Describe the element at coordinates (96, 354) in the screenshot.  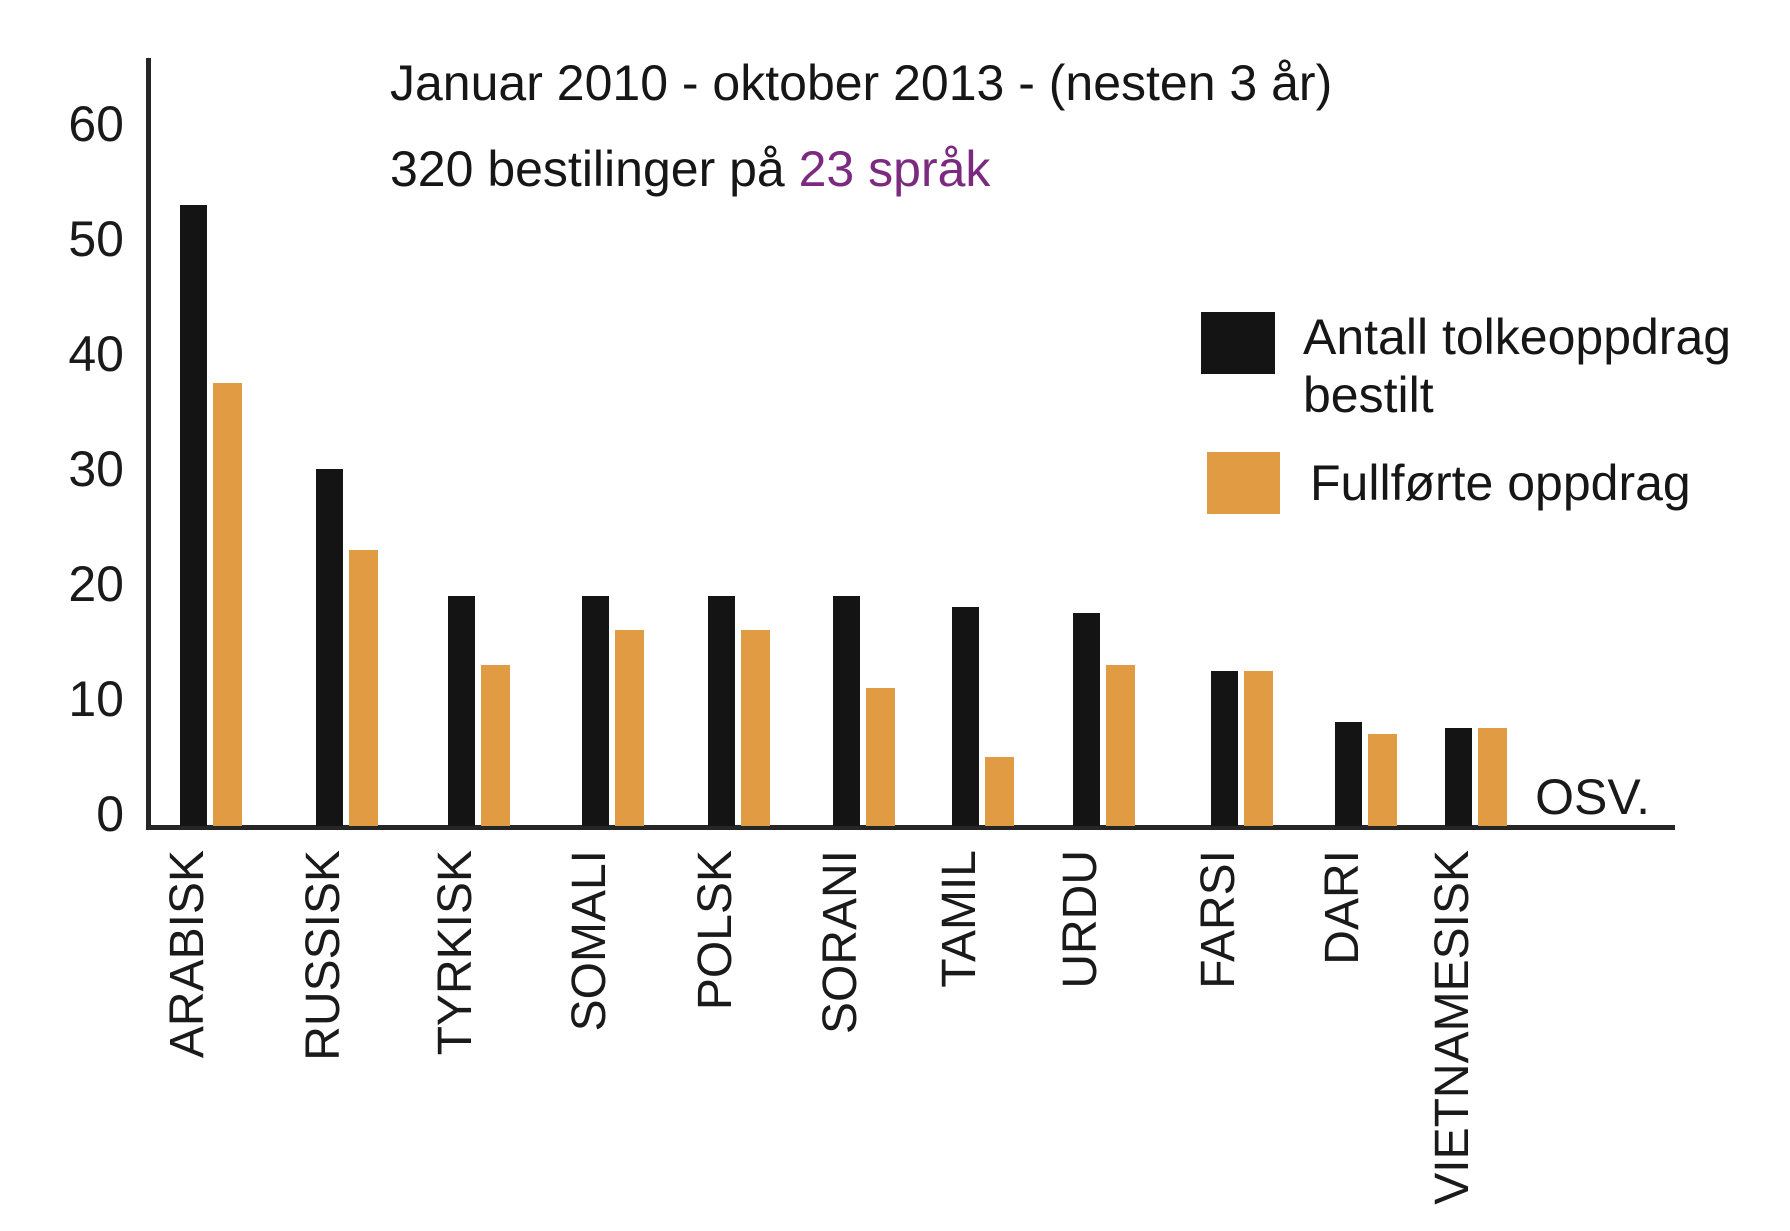
I see `y-tick-label-40: 40` at that location.